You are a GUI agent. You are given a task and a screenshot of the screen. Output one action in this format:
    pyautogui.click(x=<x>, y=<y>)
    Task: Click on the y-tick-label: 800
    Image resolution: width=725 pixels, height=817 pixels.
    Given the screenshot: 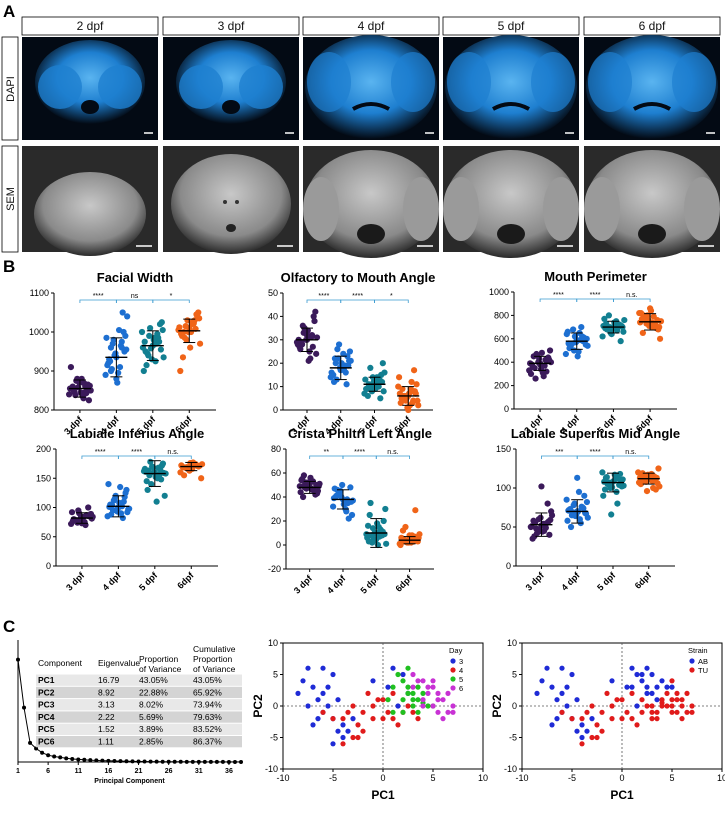 What is the action you would take?
    pyautogui.click(x=41, y=410)
    